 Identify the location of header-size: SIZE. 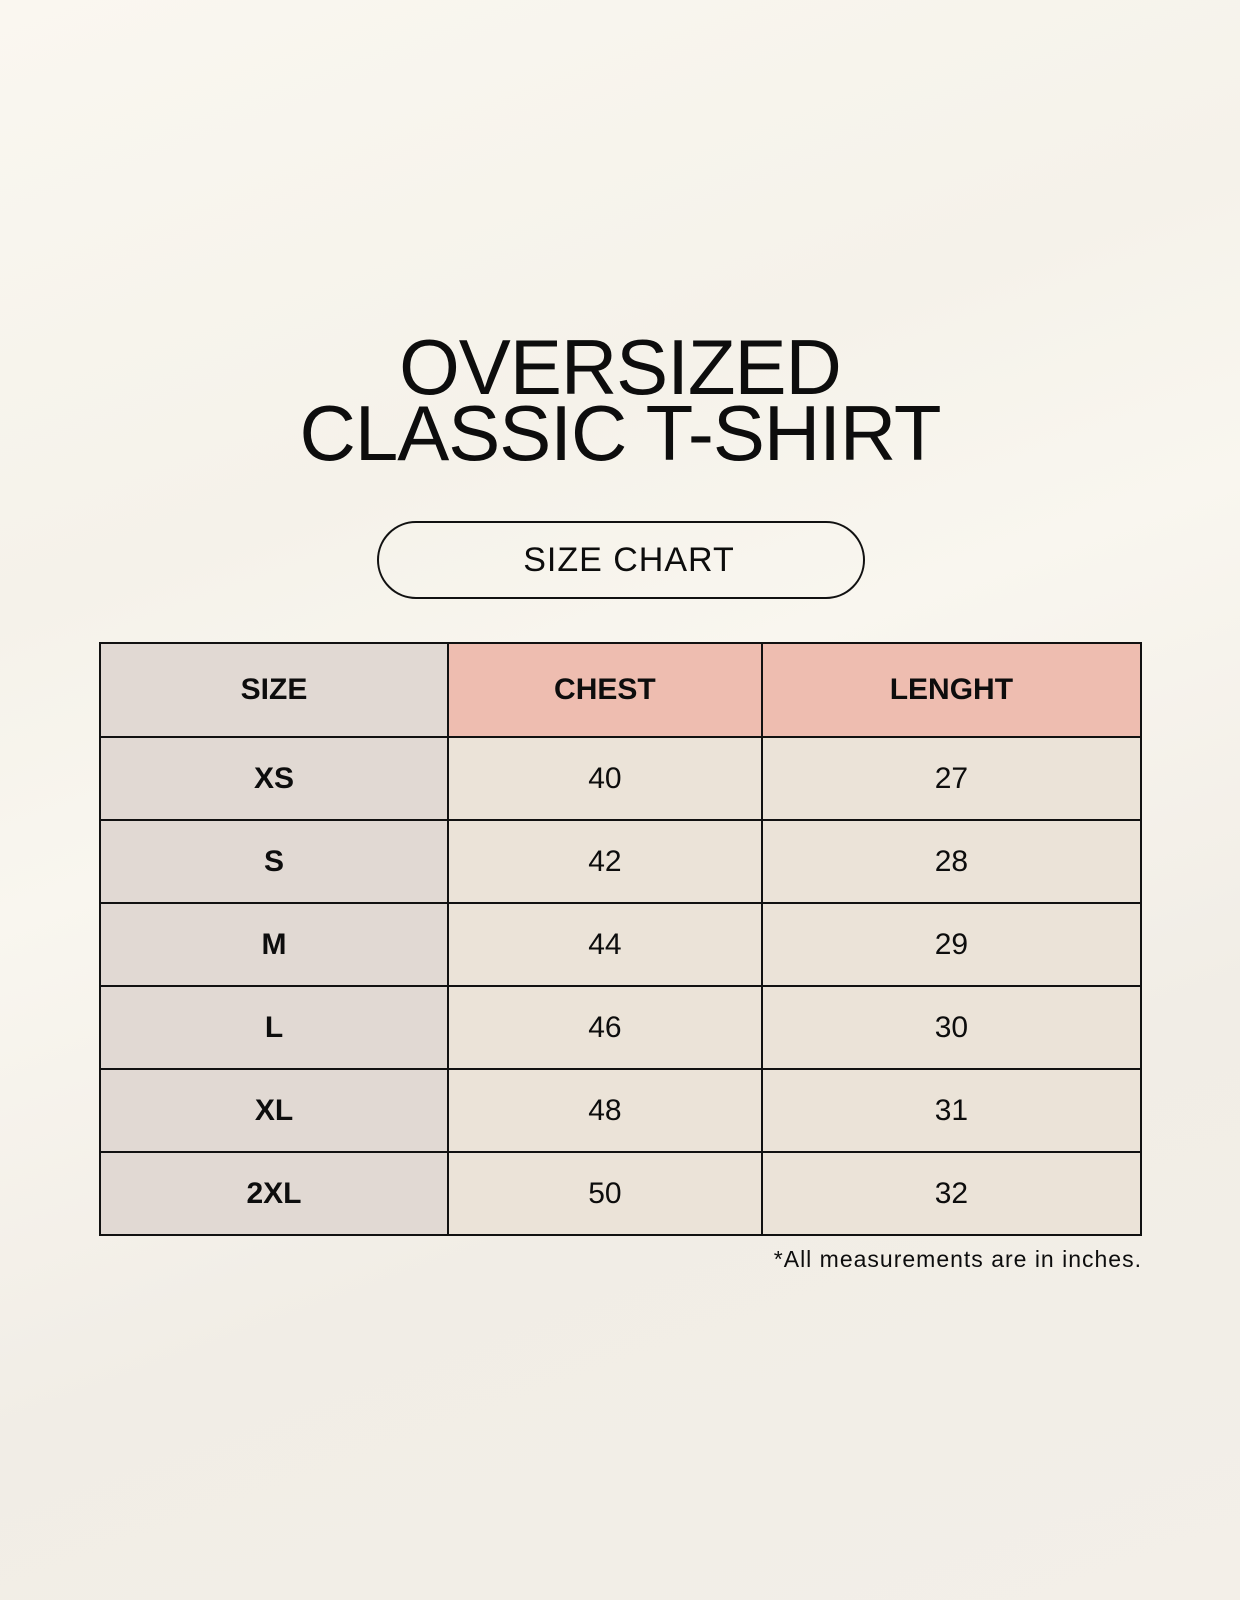
(274, 690).